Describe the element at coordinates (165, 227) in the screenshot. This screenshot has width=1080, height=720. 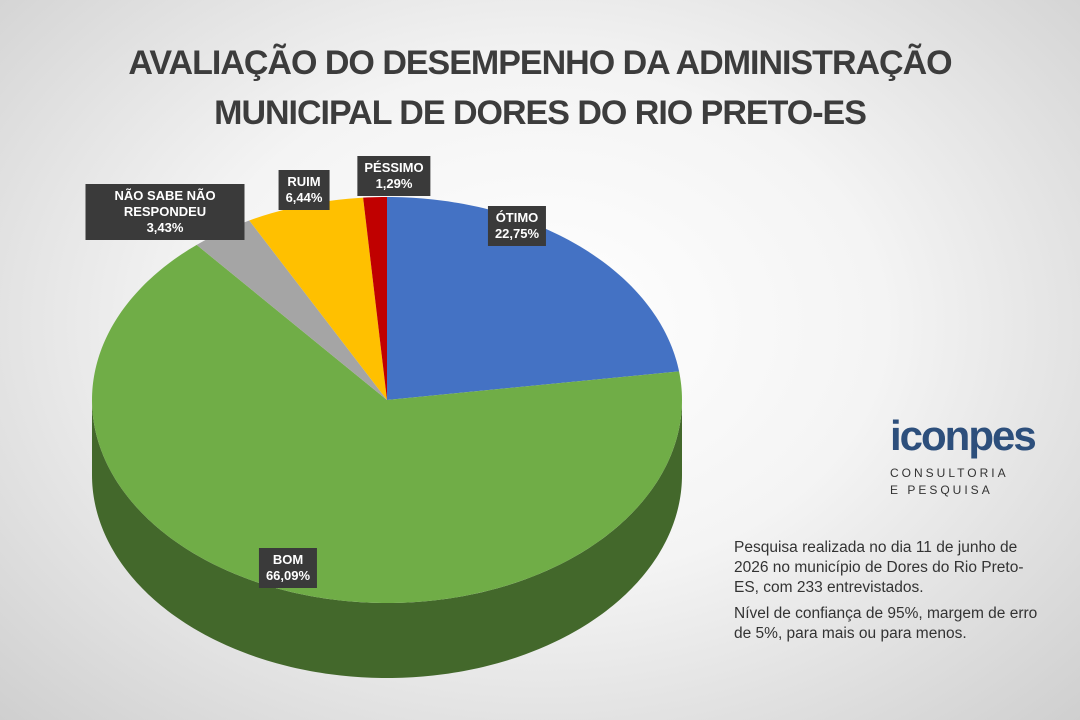
I see `value-label: 3,43%` at that location.